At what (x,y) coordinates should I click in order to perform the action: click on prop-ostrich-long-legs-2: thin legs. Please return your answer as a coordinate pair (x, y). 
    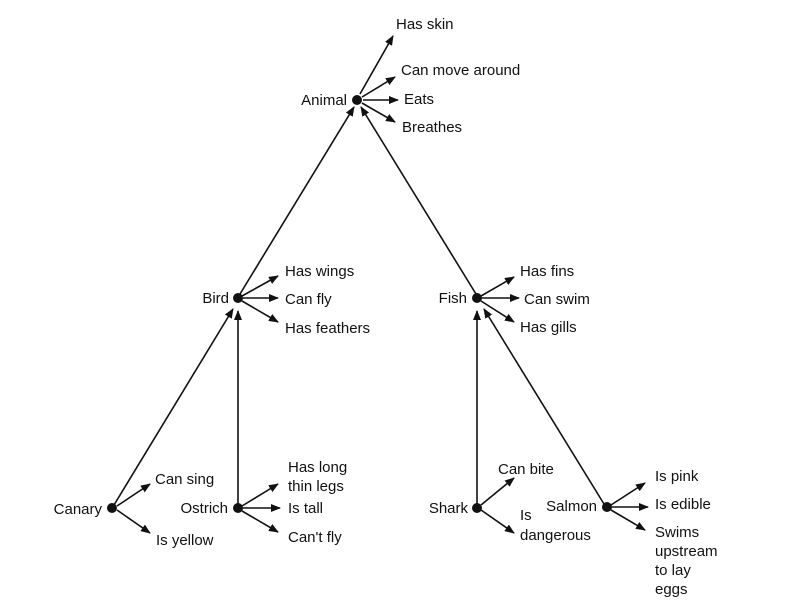
    Looking at the image, I should click on (316, 486).